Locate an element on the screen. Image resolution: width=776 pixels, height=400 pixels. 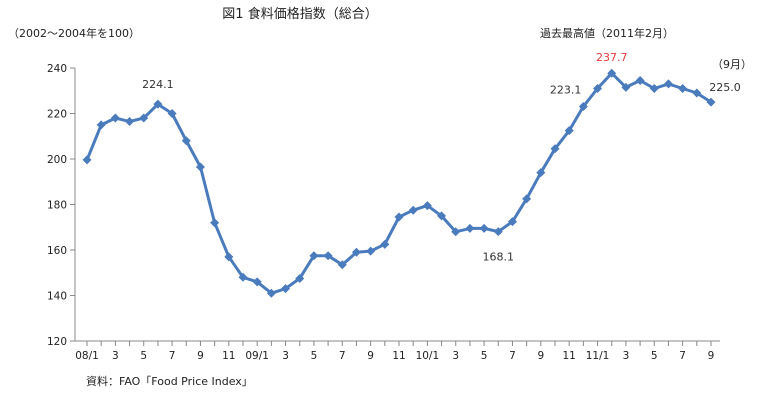
x-tick-label: 08/1 is located at coordinates (87, 356).